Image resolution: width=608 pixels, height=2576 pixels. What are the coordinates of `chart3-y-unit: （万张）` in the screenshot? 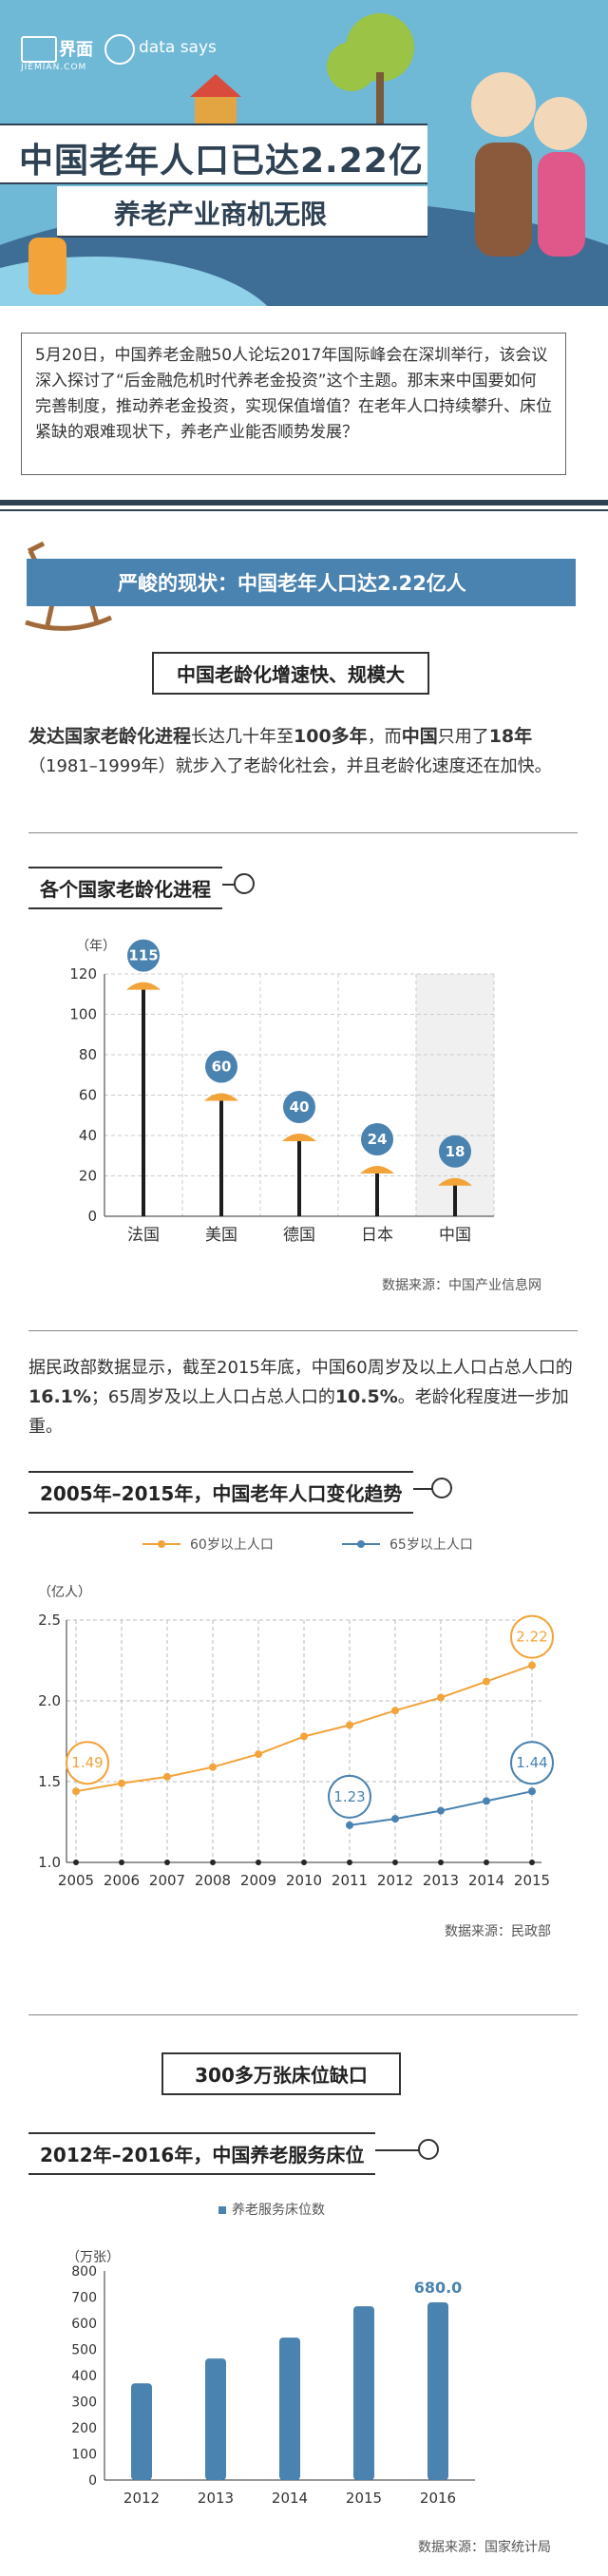 It's located at (93, 2257).